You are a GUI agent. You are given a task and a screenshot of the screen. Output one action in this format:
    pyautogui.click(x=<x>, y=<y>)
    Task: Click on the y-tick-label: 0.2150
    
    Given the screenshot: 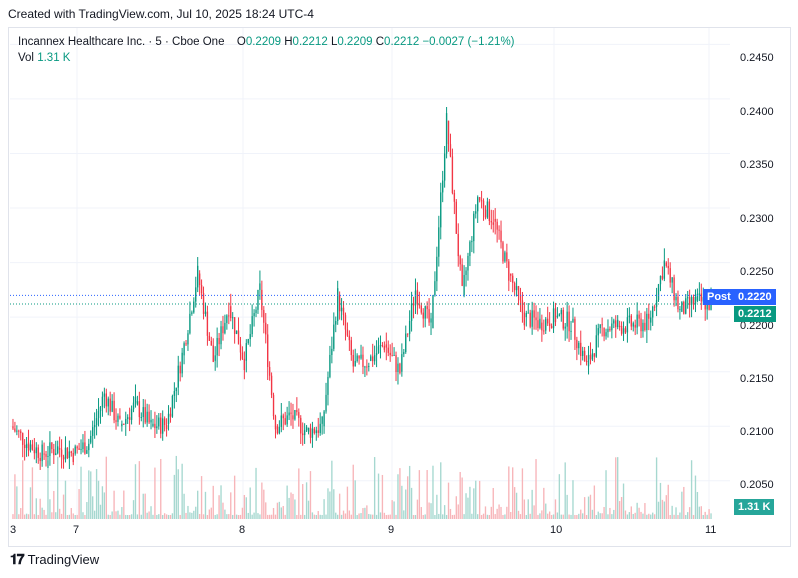 What is the action you would take?
    pyautogui.click(x=757, y=379)
    